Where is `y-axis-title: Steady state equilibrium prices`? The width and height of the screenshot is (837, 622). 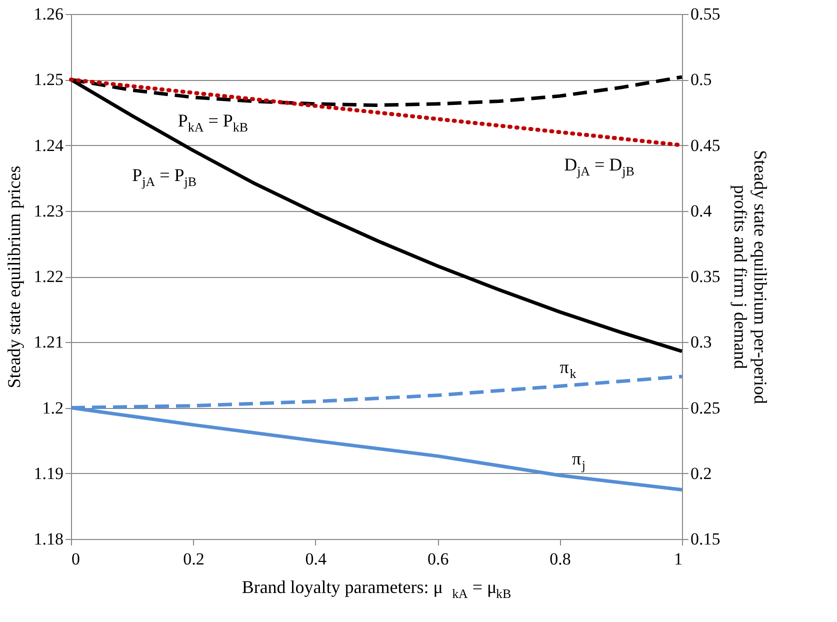 y-axis-title: Steady state equilibrium prices is located at coordinates (14, 277).